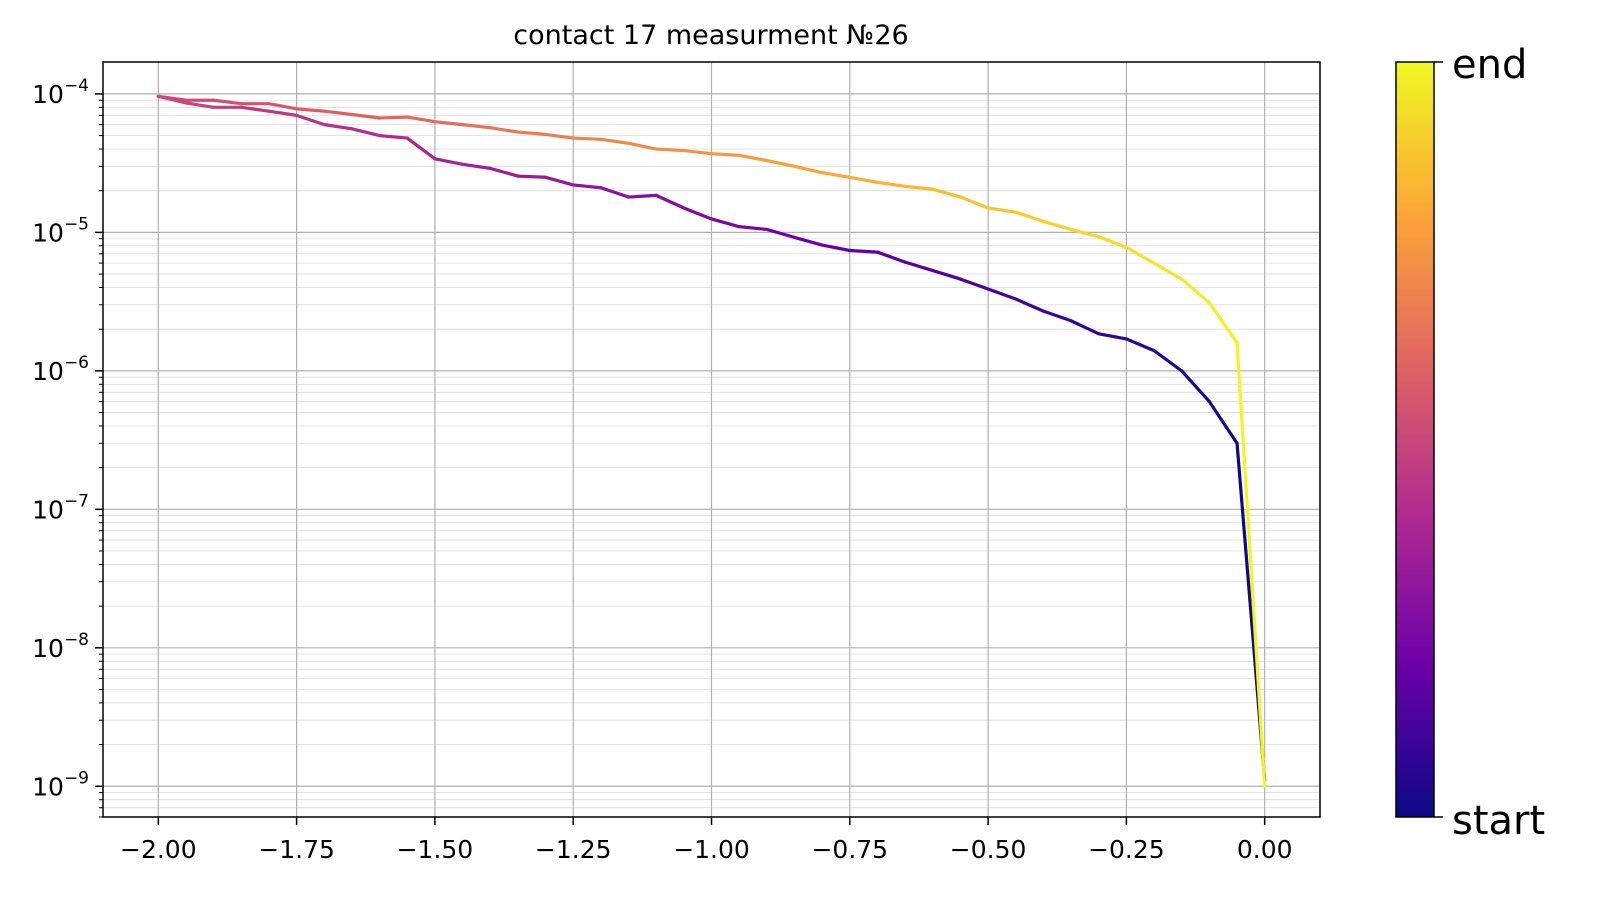 This screenshot has width=1597, height=905. Describe the element at coordinates (158, 849) in the screenshot. I see `x-tick-label: −2.00` at that location.